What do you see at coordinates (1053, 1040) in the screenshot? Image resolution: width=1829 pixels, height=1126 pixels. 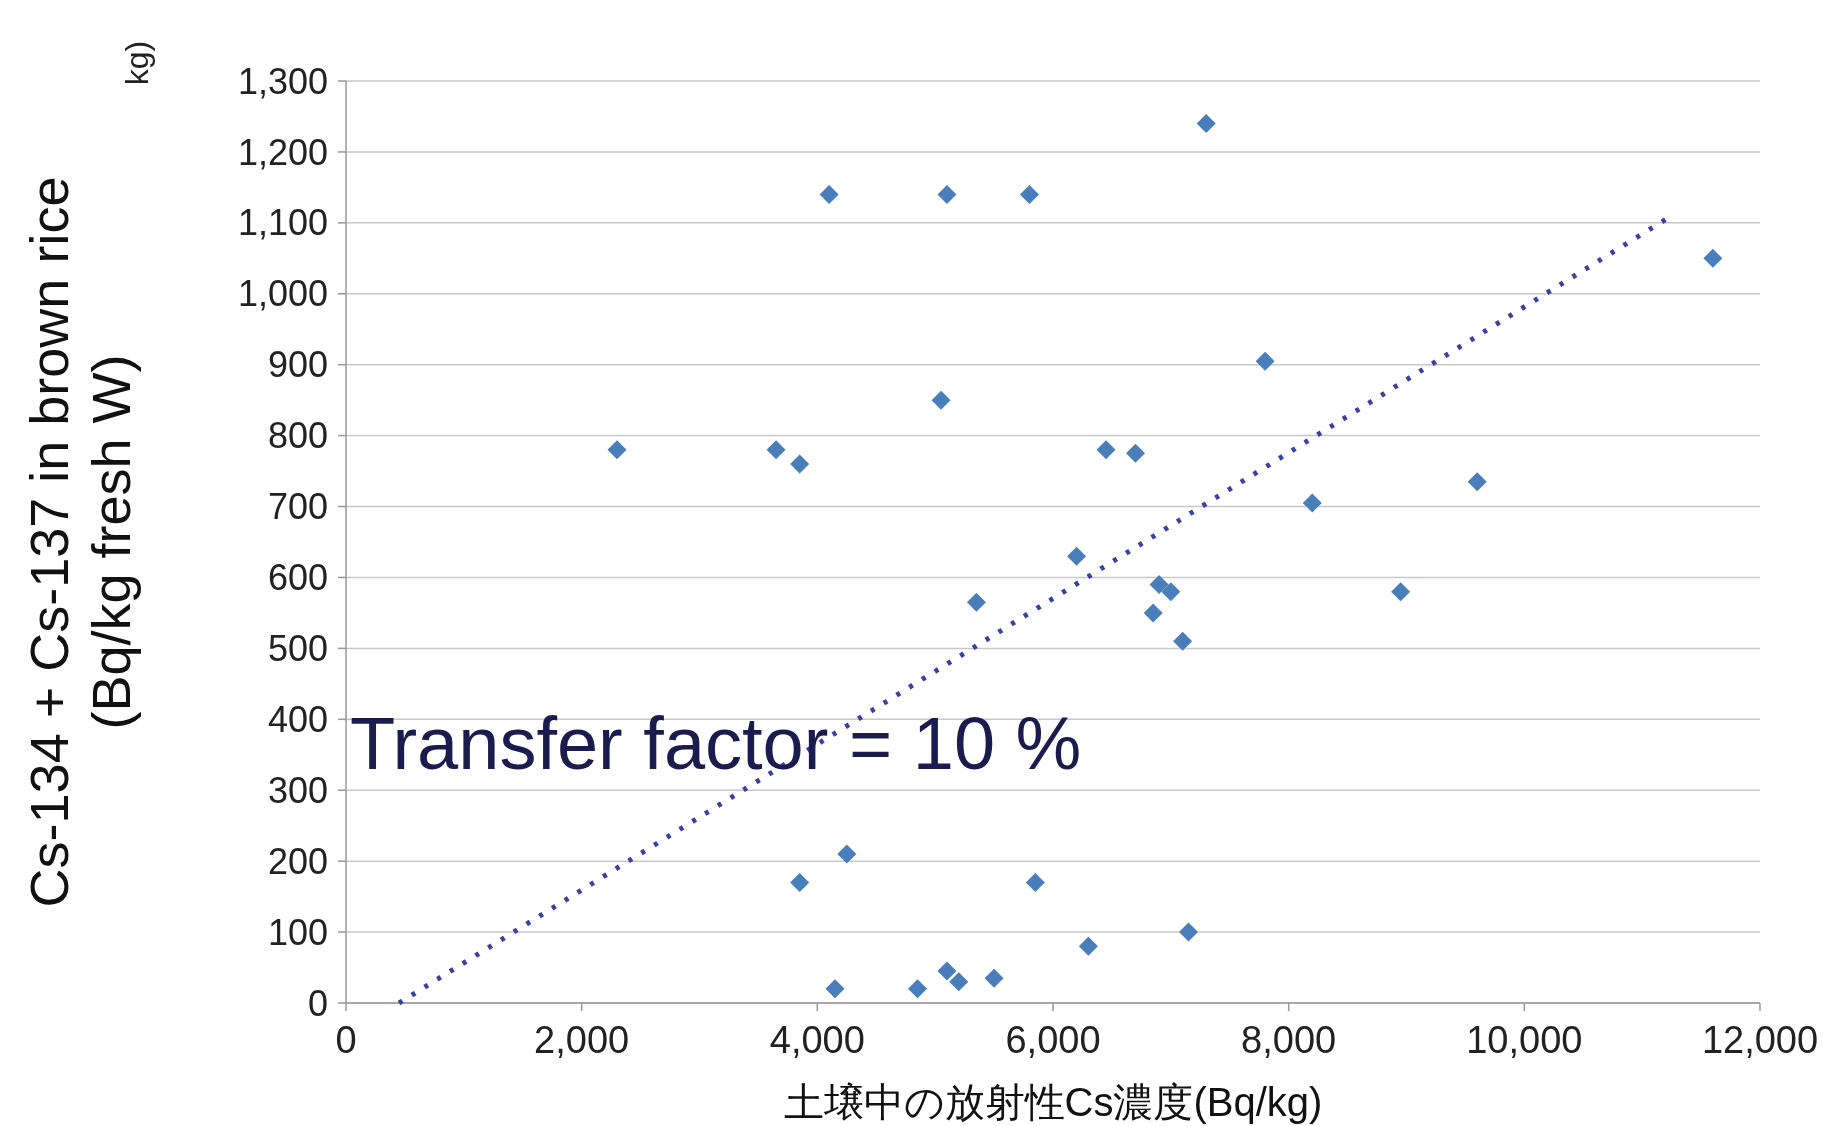 I see `x-tick-label: 6,000` at bounding box center [1053, 1040].